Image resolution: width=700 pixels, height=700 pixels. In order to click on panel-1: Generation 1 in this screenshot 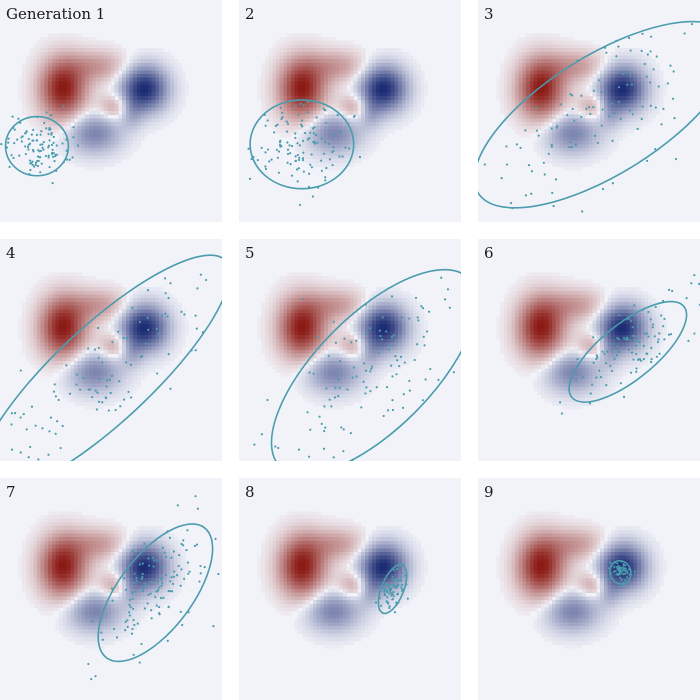, I will do `click(111, 111)`.